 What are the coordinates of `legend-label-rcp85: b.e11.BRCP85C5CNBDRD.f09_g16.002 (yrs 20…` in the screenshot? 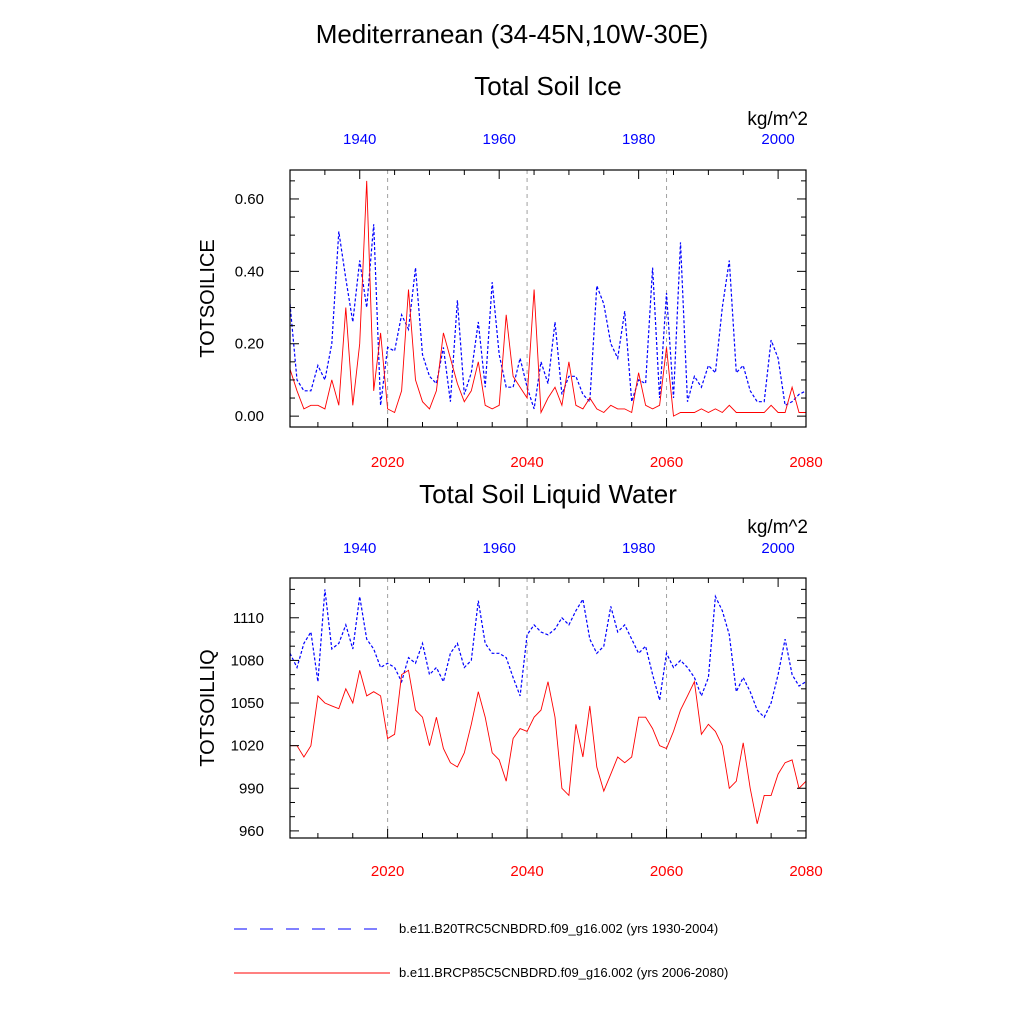 It's located at (563, 972).